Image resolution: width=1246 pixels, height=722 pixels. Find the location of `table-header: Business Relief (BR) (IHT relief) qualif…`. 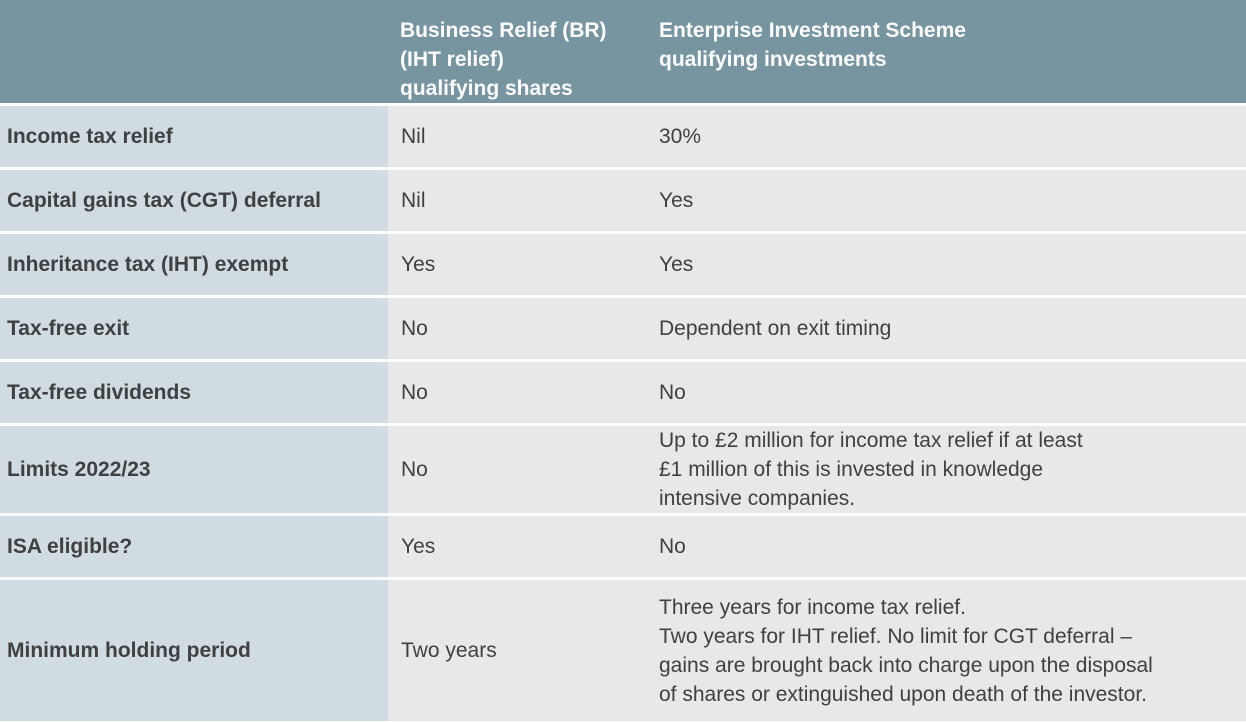

table-header: Business Relief (BR) (IHT relief) qualif… is located at coordinates (623, 53).